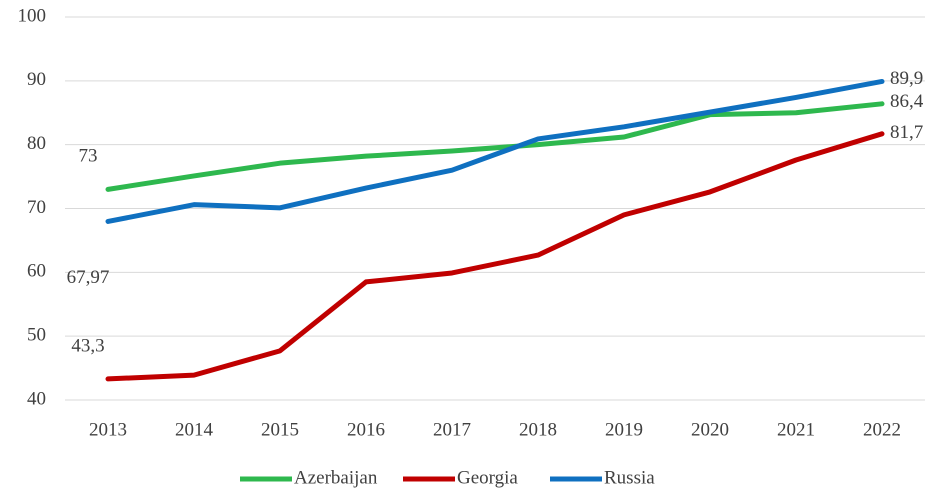 This screenshot has height=498, width=949. Describe the element at coordinates (366, 429) in the screenshot. I see `x-tick-label: 2016` at that location.